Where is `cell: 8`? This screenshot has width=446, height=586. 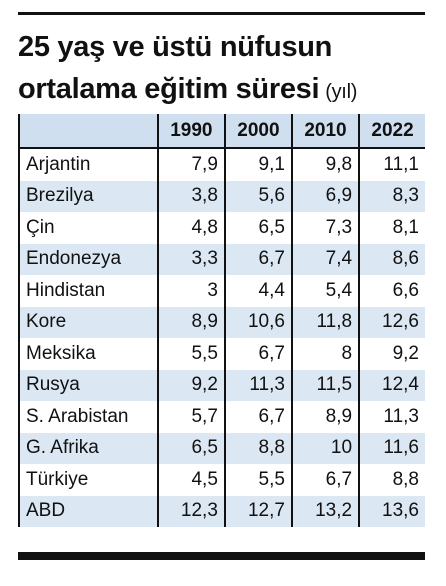
cell: 8 is located at coordinates (325, 354).